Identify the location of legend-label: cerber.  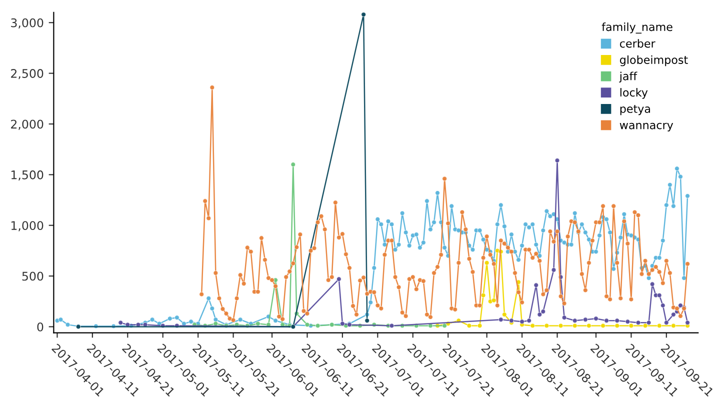
(638, 43).